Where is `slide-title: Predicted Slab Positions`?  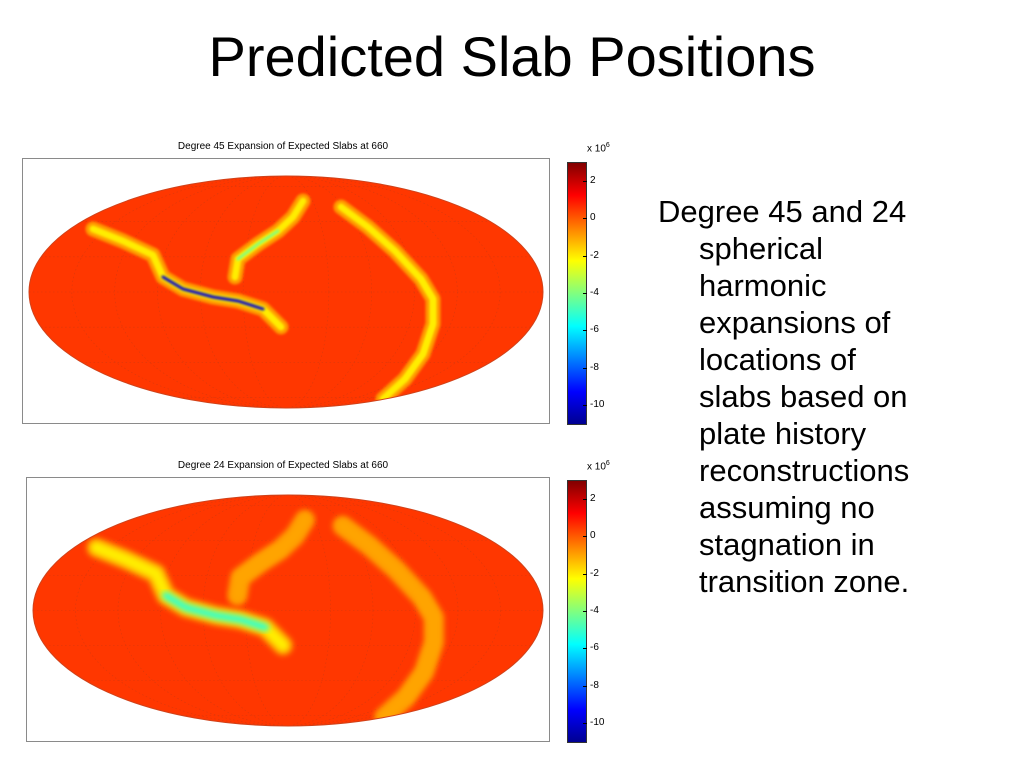 slide-title: Predicted Slab Positions is located at coordinates (512, 56).